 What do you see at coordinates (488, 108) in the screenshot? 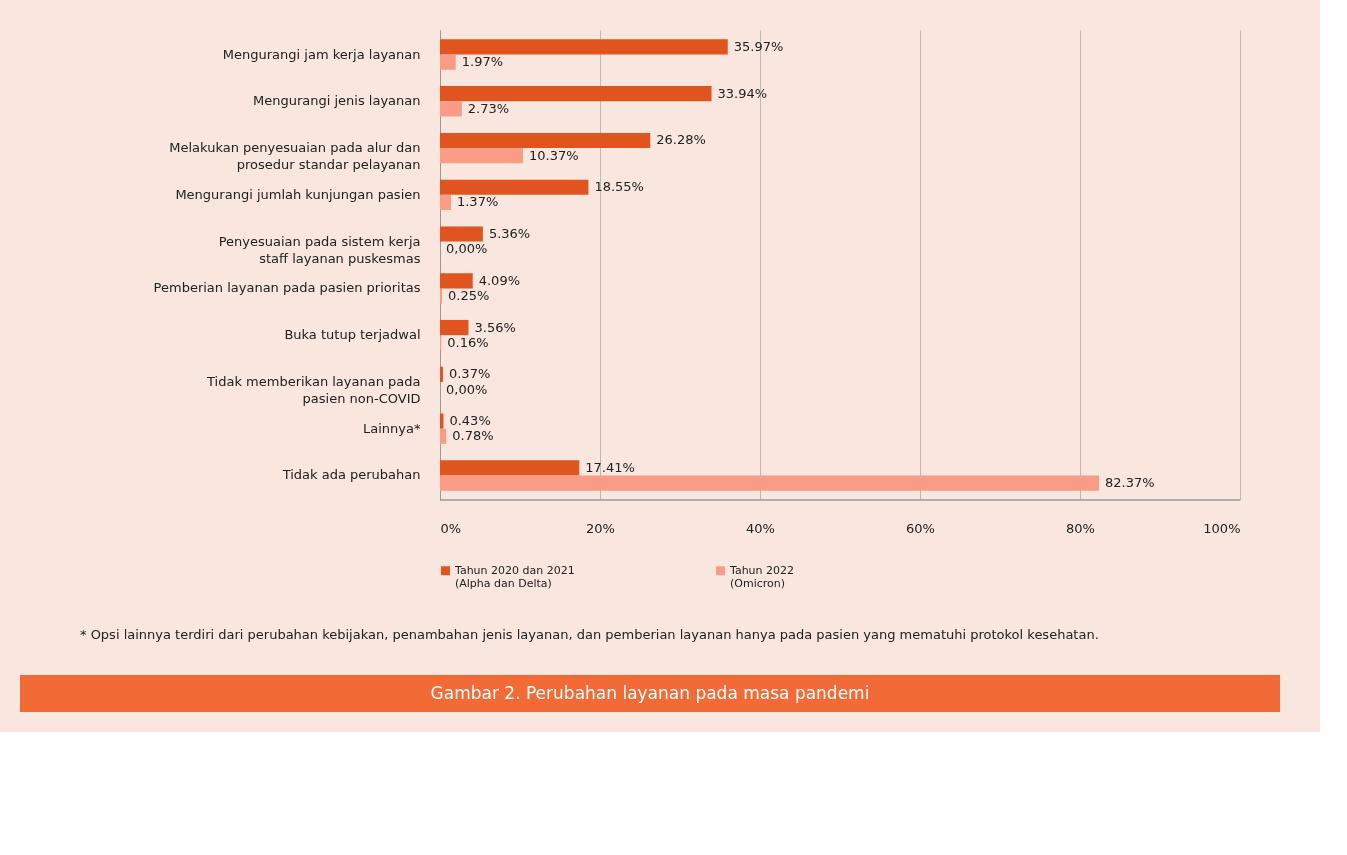
I see `data-label: 2.73%` at bounding box center [488, 108].